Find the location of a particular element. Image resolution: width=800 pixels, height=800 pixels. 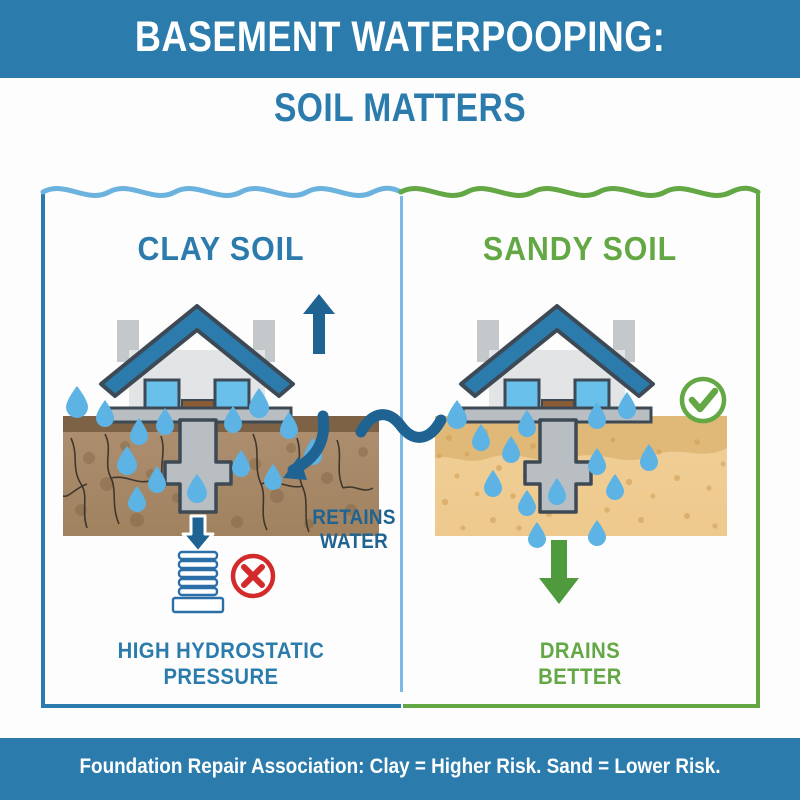

weeping-tile-icon is located at coordinates (198, 582).